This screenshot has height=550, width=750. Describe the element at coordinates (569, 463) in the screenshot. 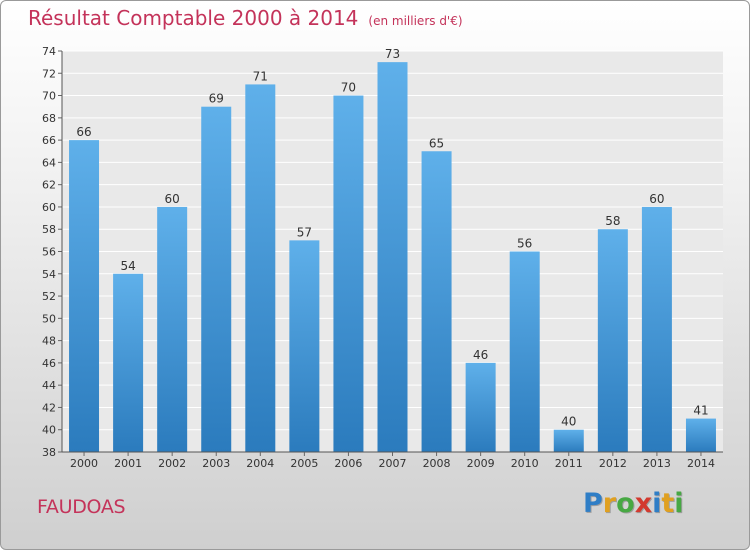

I see `x-tick-label: 2011` at that location.